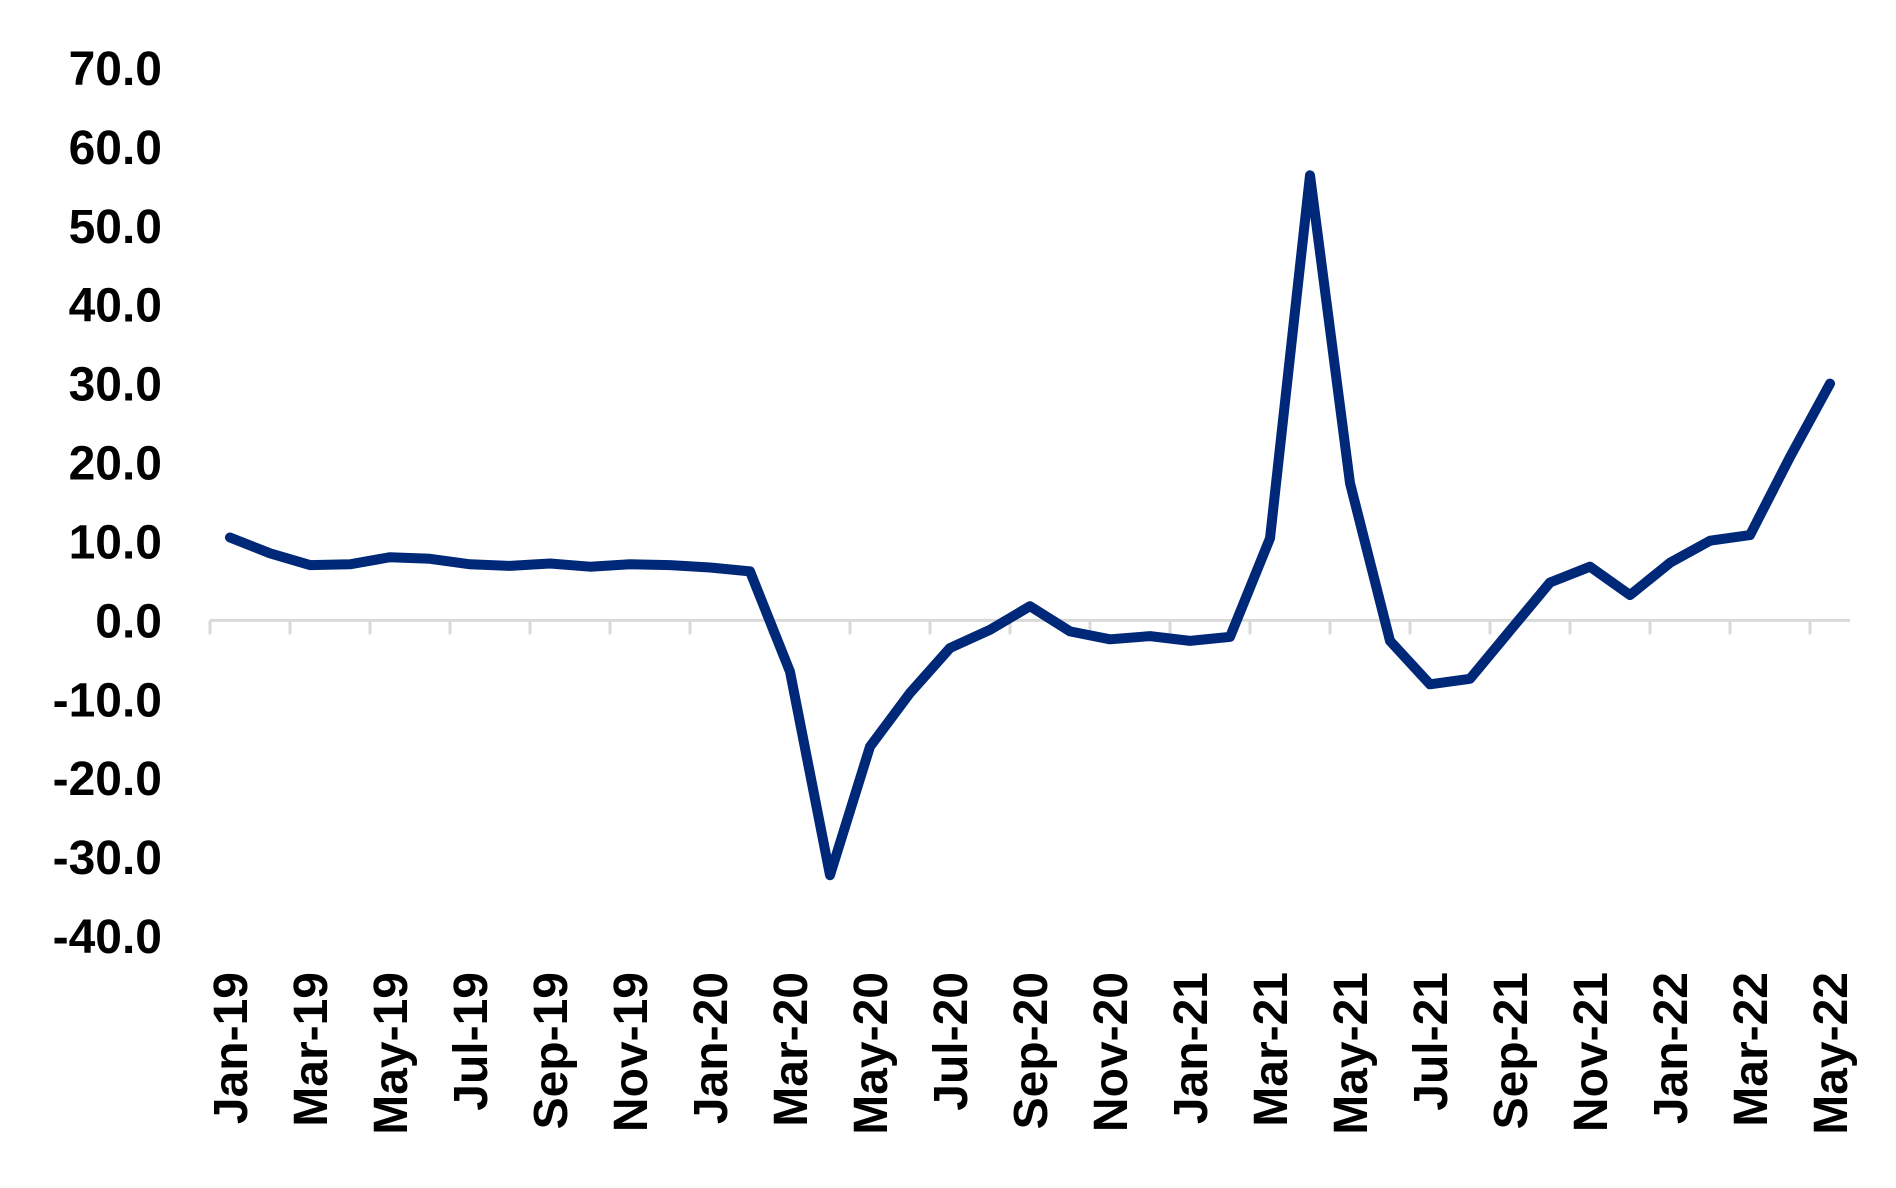 The image size is (1896, 1188). I want to click on y-tick-label: -20.0, so click(107, 779).